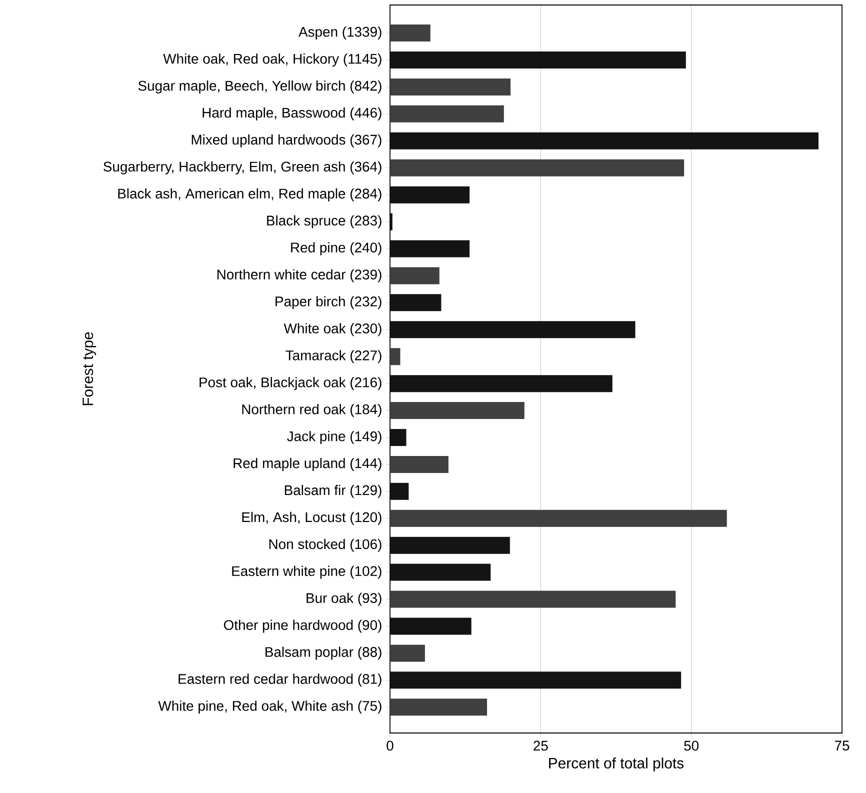  I want to click on y-tick-label: Eastern red cedar hardwood (81), so click(280, 680).